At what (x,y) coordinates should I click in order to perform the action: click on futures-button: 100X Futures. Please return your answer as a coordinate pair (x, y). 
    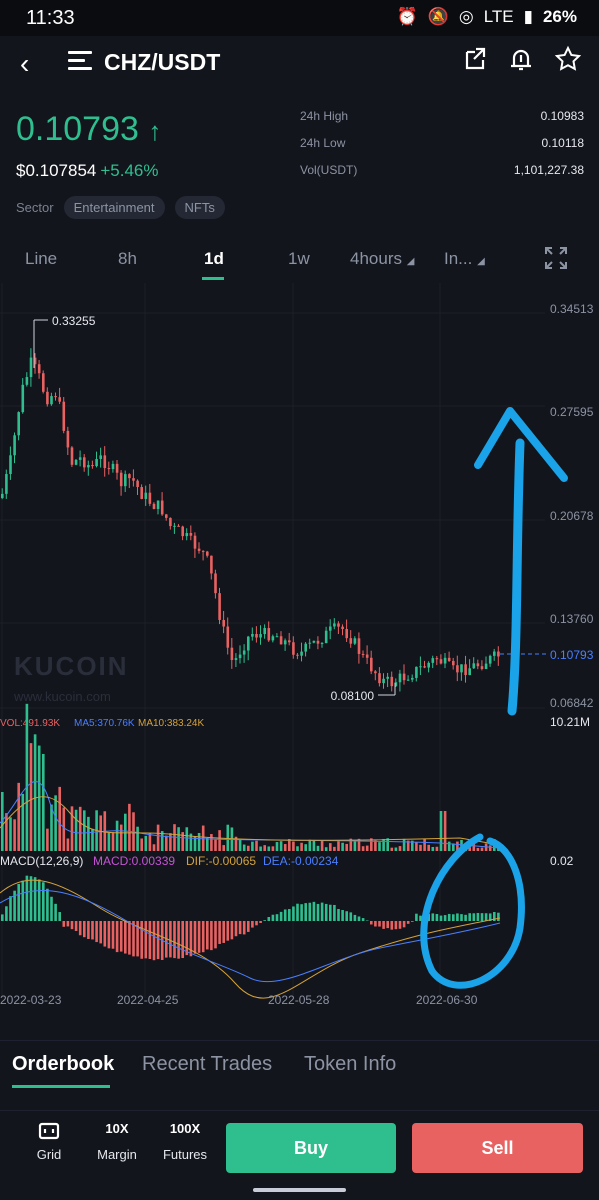
    Looking at the image, I should click on (185, 1141).